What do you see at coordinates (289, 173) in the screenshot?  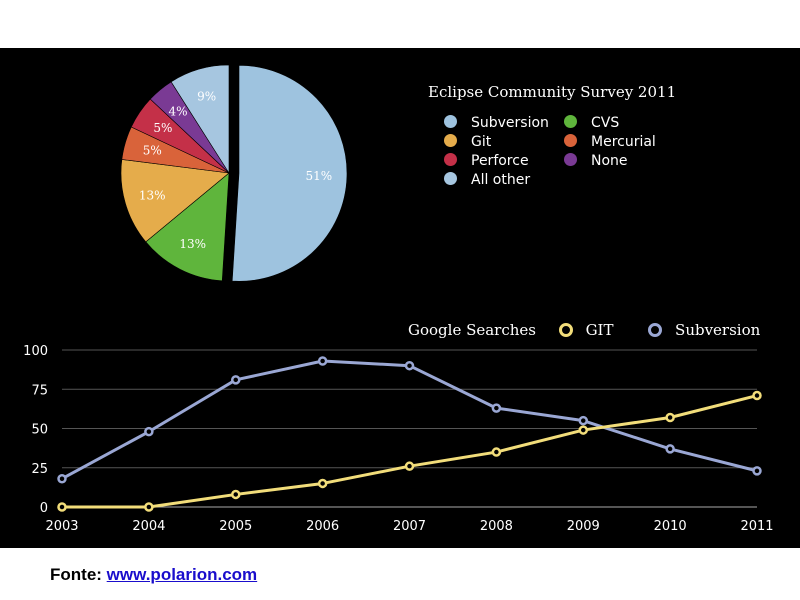 I see `pie-slice-subversion` at bounding box center [289, 173].